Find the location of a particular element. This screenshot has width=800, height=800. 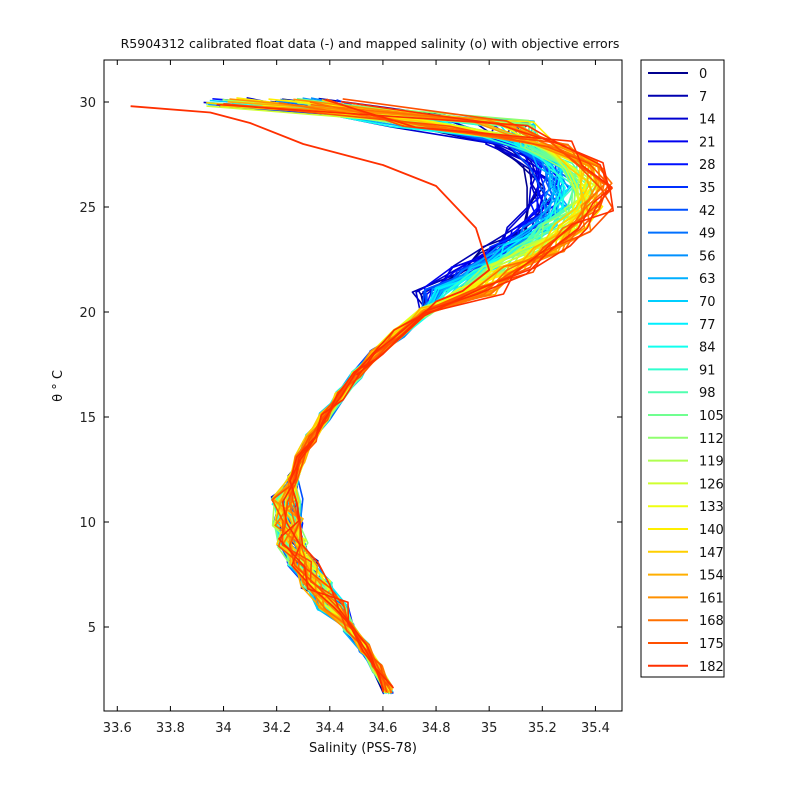

legend-label: 105 is located at coordinates (711, 416).